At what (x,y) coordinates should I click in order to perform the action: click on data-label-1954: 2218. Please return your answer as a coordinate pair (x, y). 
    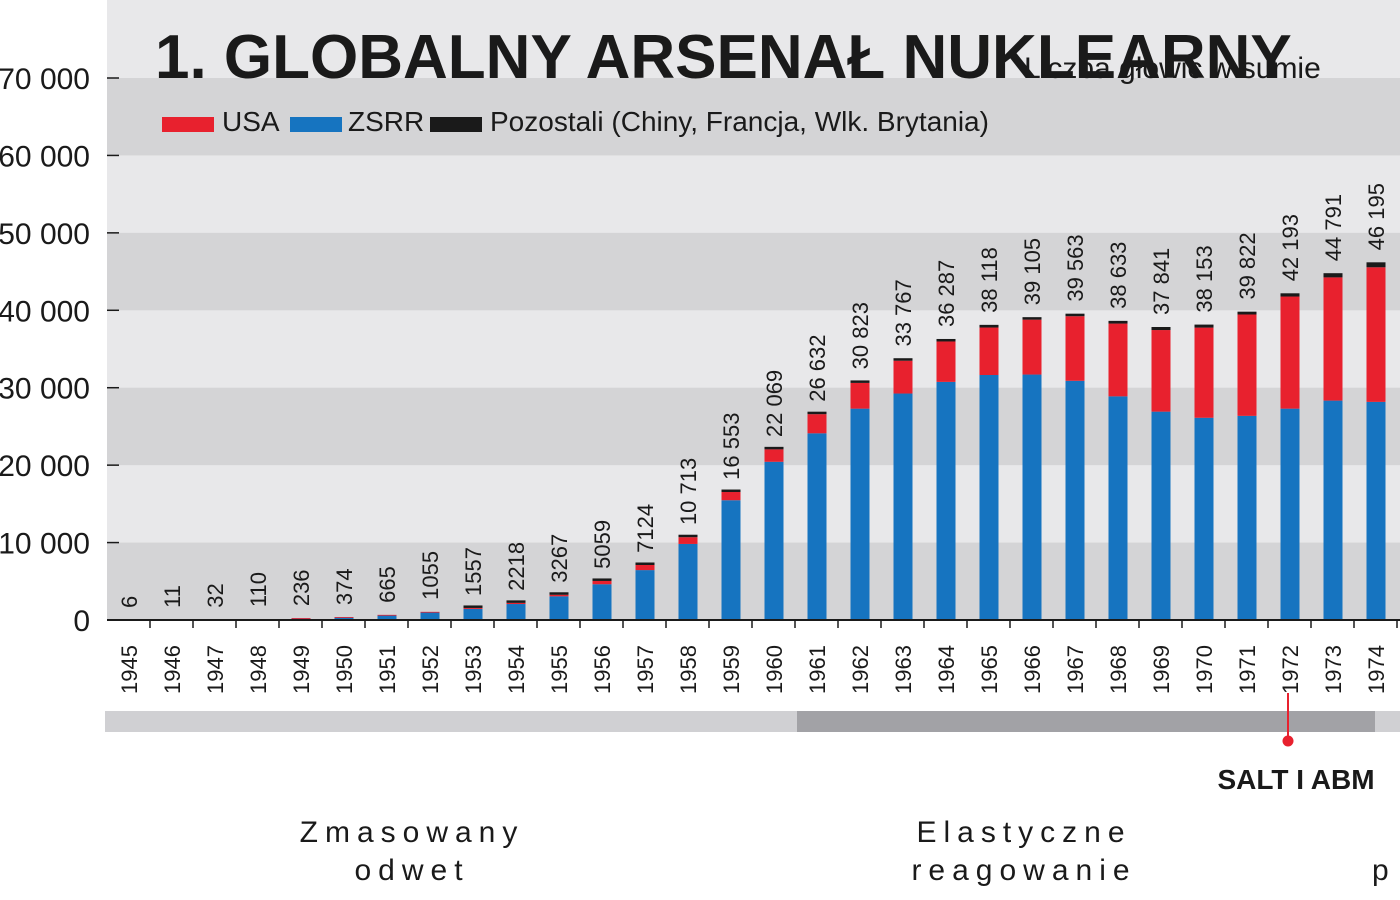
    Looking at the image, I should click on (516, 566).